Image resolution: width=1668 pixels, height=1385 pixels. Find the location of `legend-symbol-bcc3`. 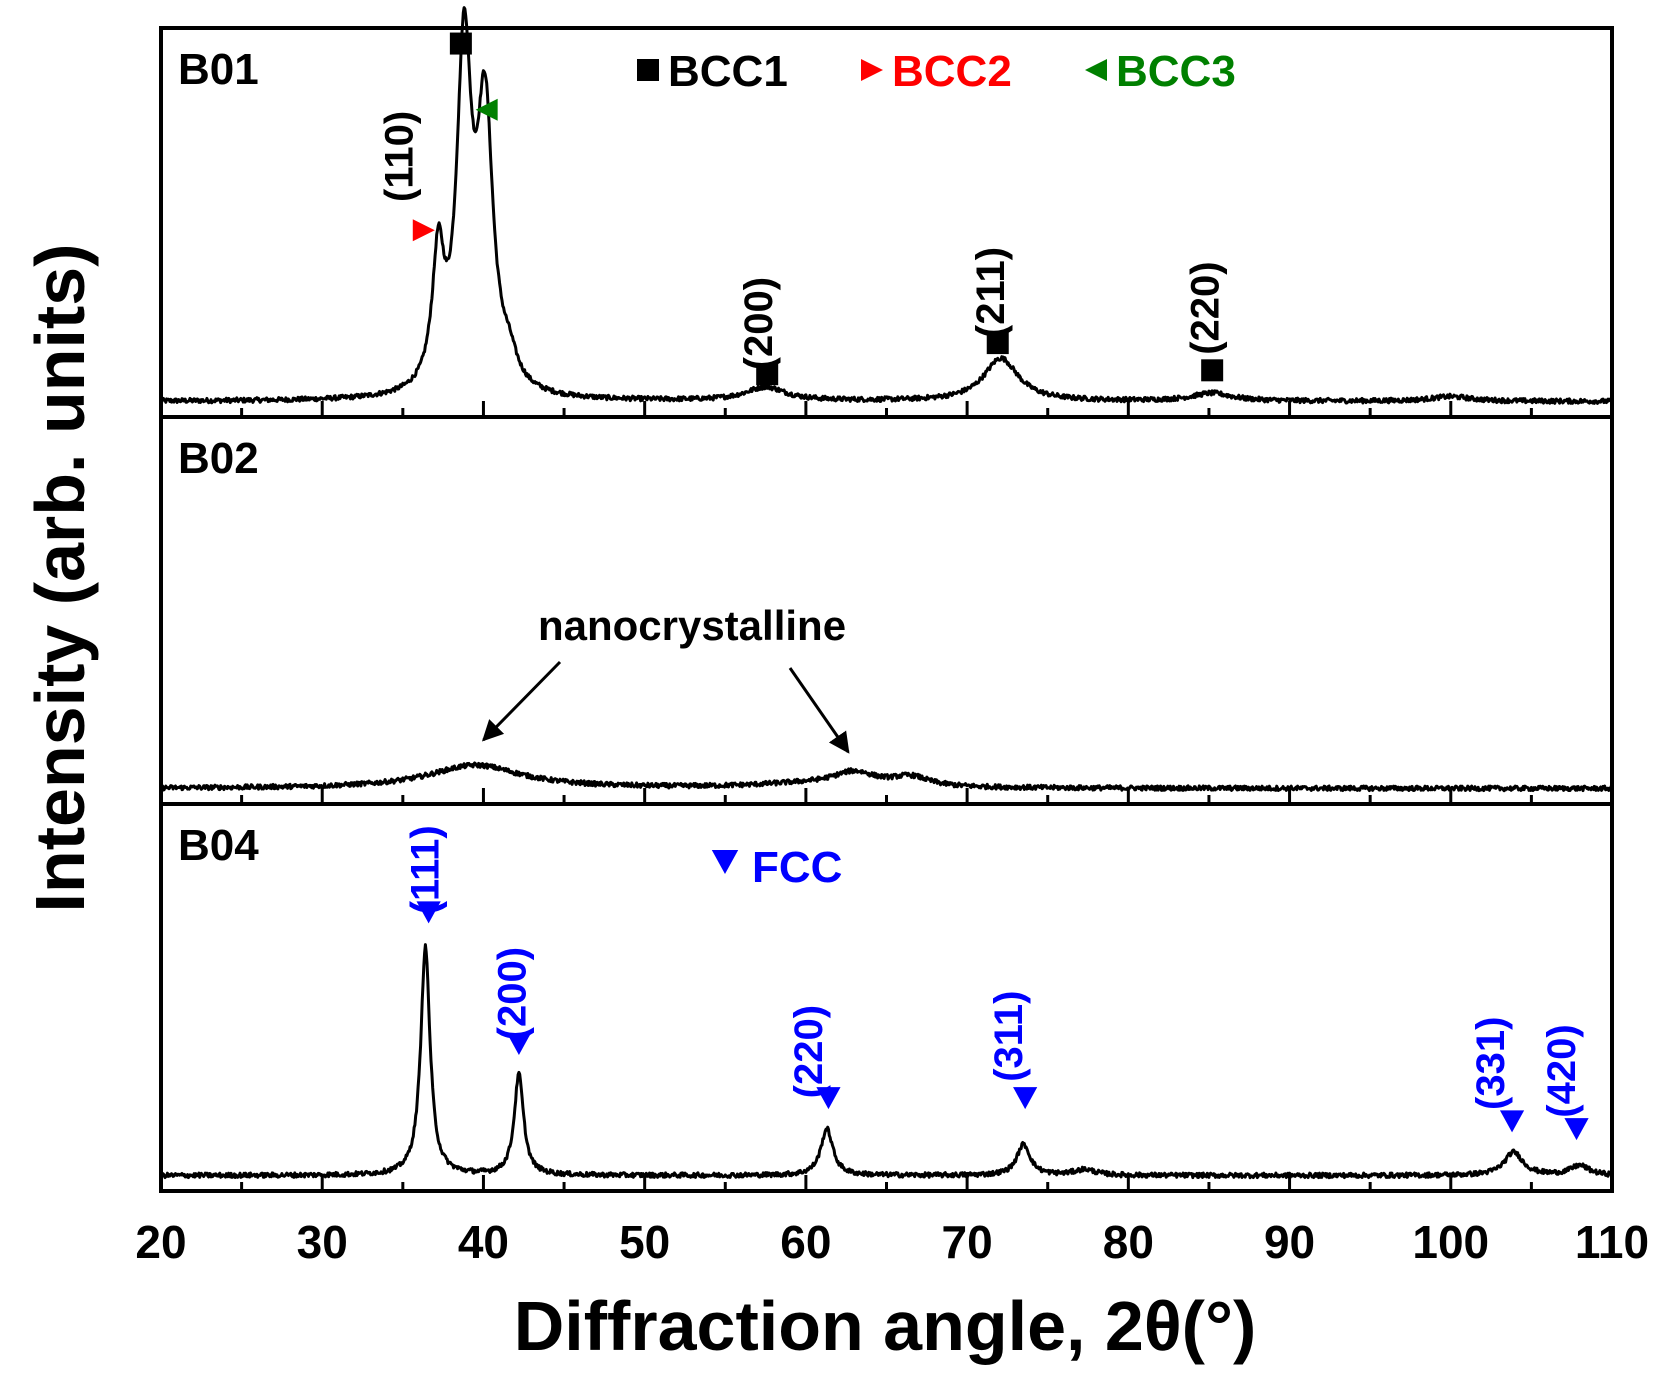

legend-symbol-bcc3 is located at coordinates (1096, 70).